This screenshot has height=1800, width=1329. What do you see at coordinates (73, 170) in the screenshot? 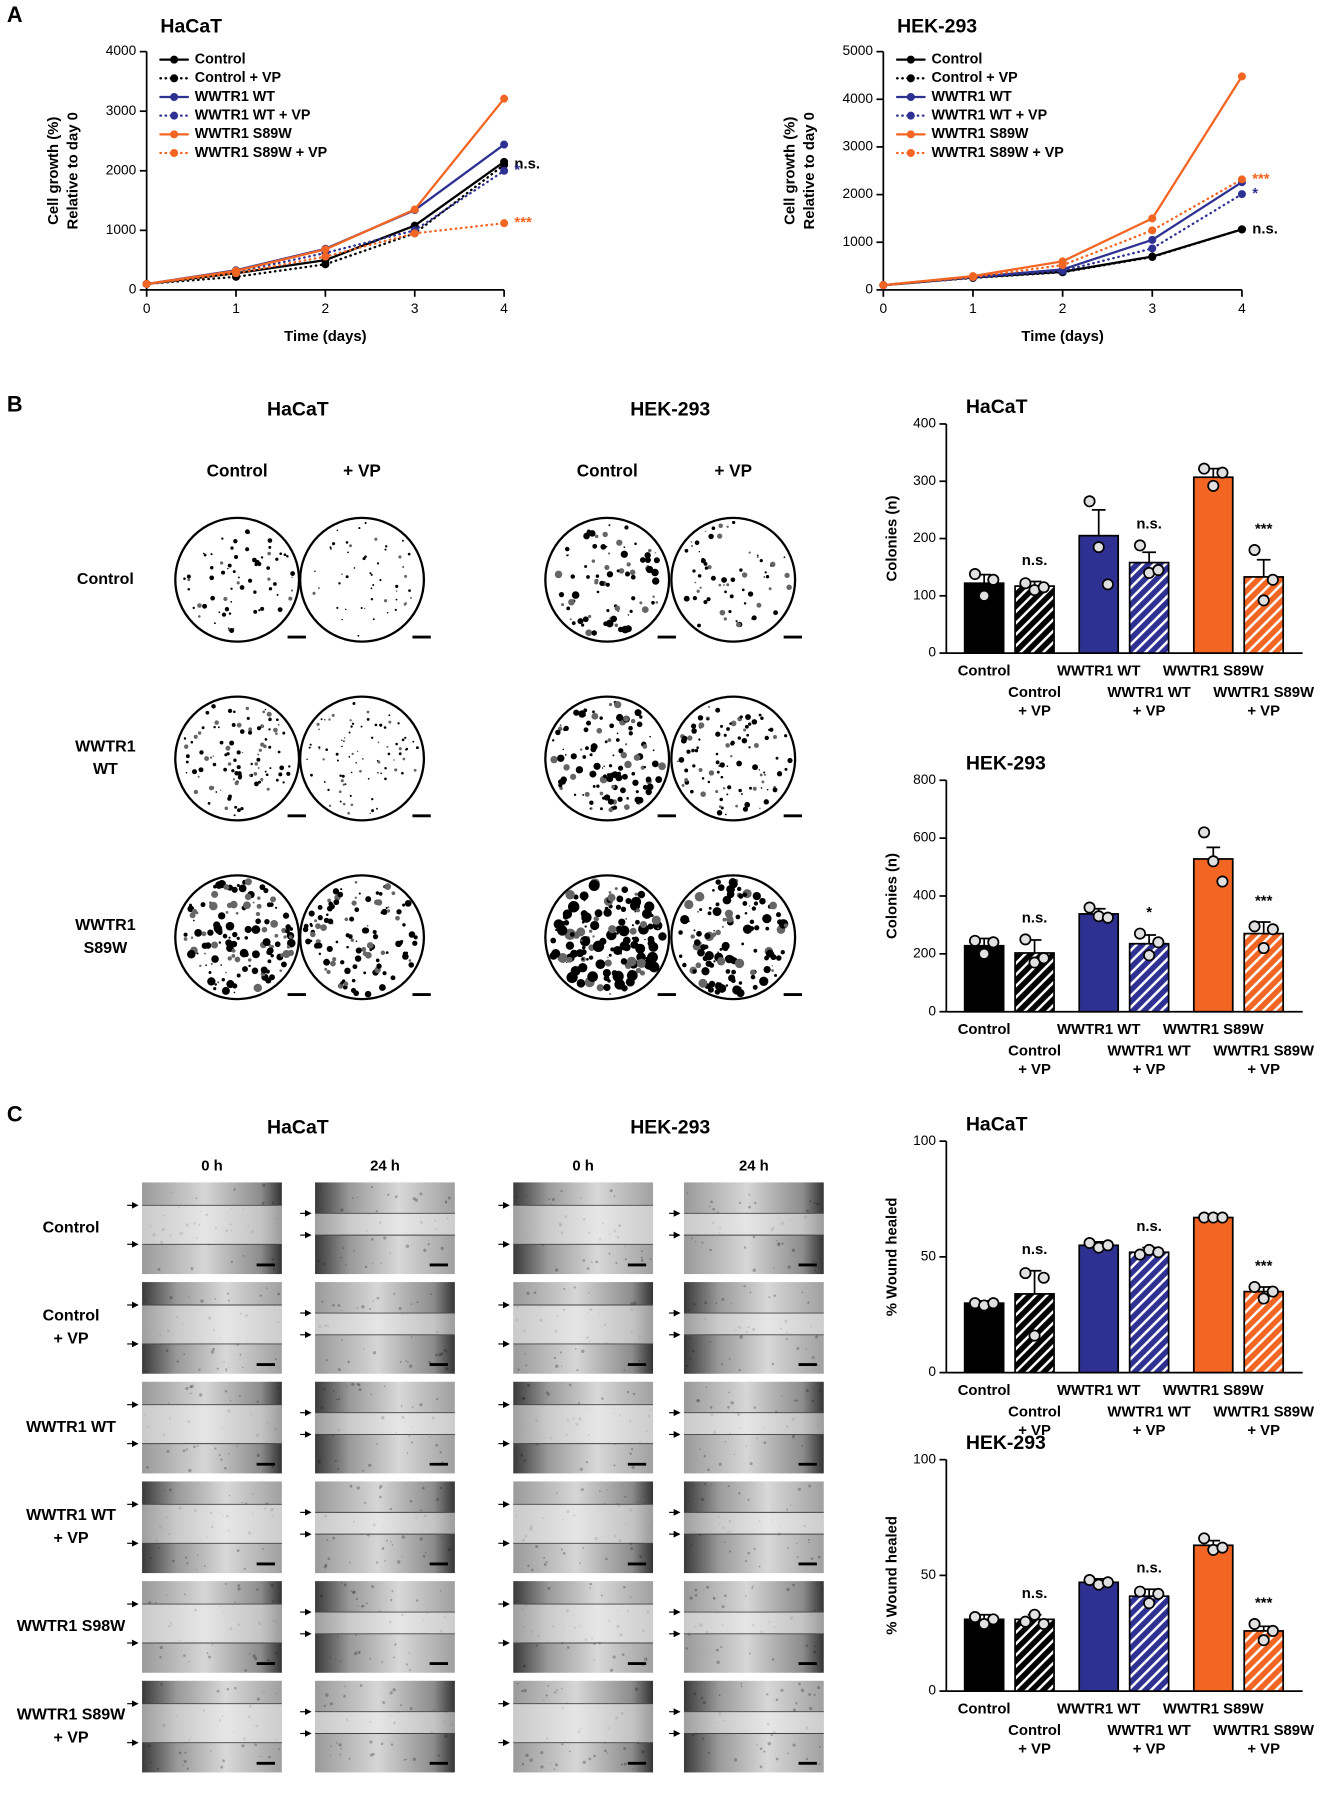
I see `y-axis-label: Relative to day 0` at bounding box center [73, 170].